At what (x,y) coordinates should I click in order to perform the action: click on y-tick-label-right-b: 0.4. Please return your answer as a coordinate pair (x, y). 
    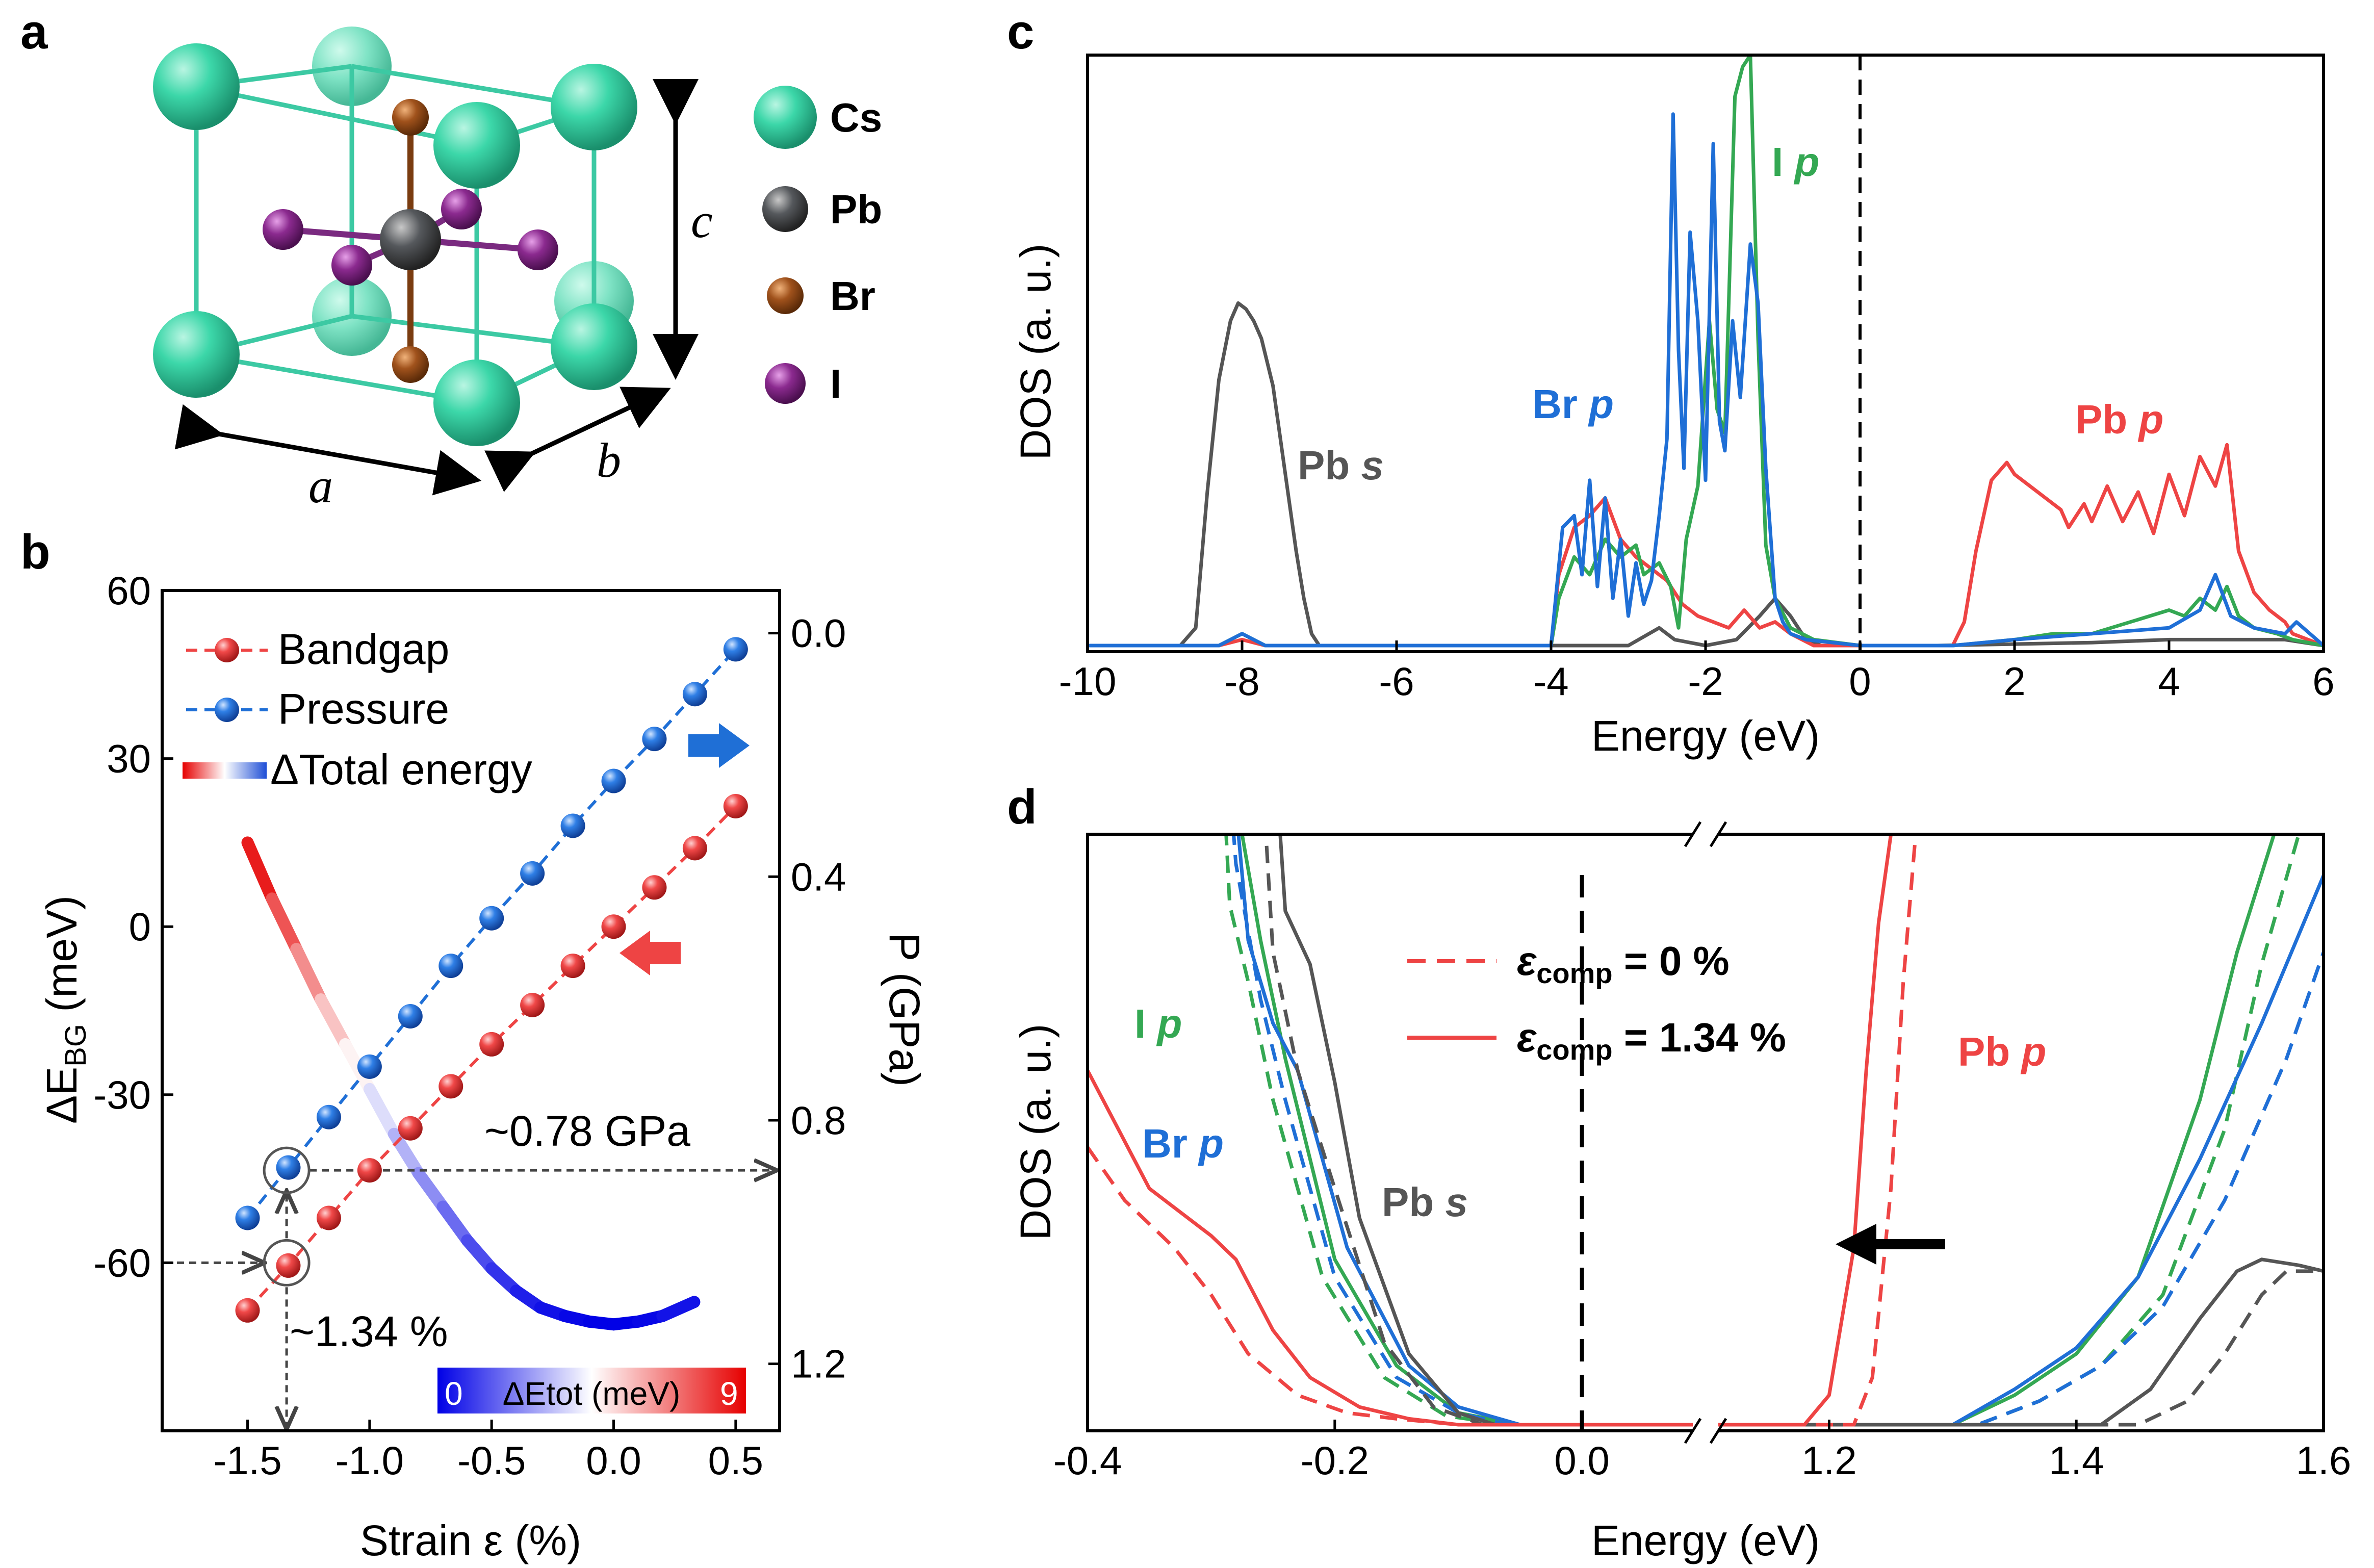
    Looking at the image, I should click on (818, 876).